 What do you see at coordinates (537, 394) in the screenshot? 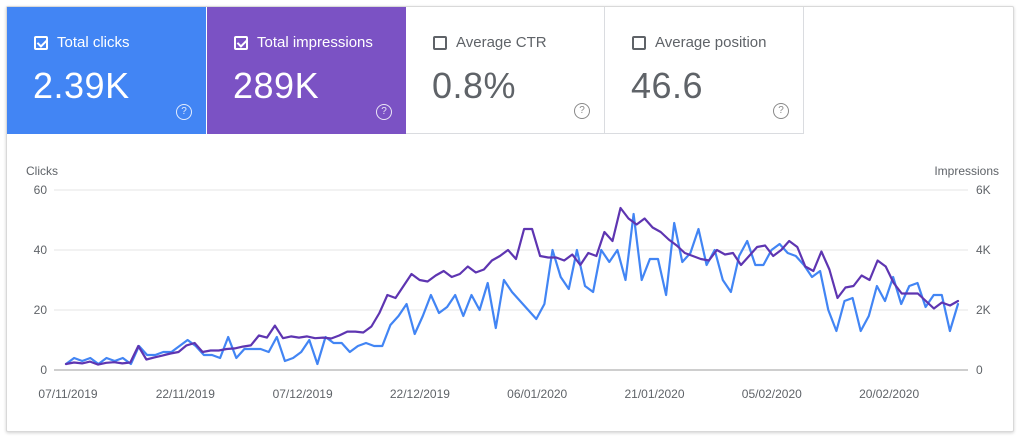
I see `x-tick-label: 06/01/2020` at bounding box center [537, 394].